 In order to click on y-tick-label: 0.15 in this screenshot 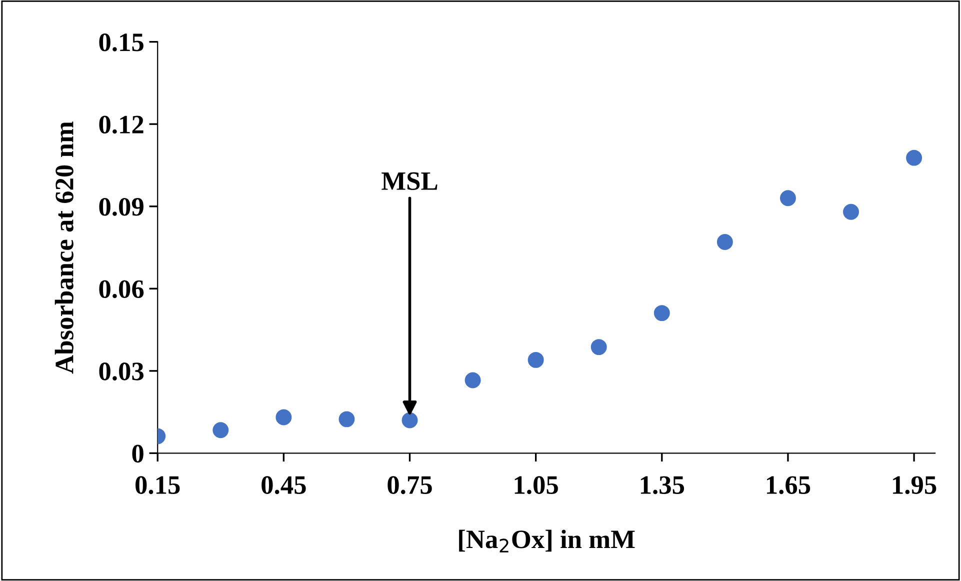, I will do `click(121, 42)`.